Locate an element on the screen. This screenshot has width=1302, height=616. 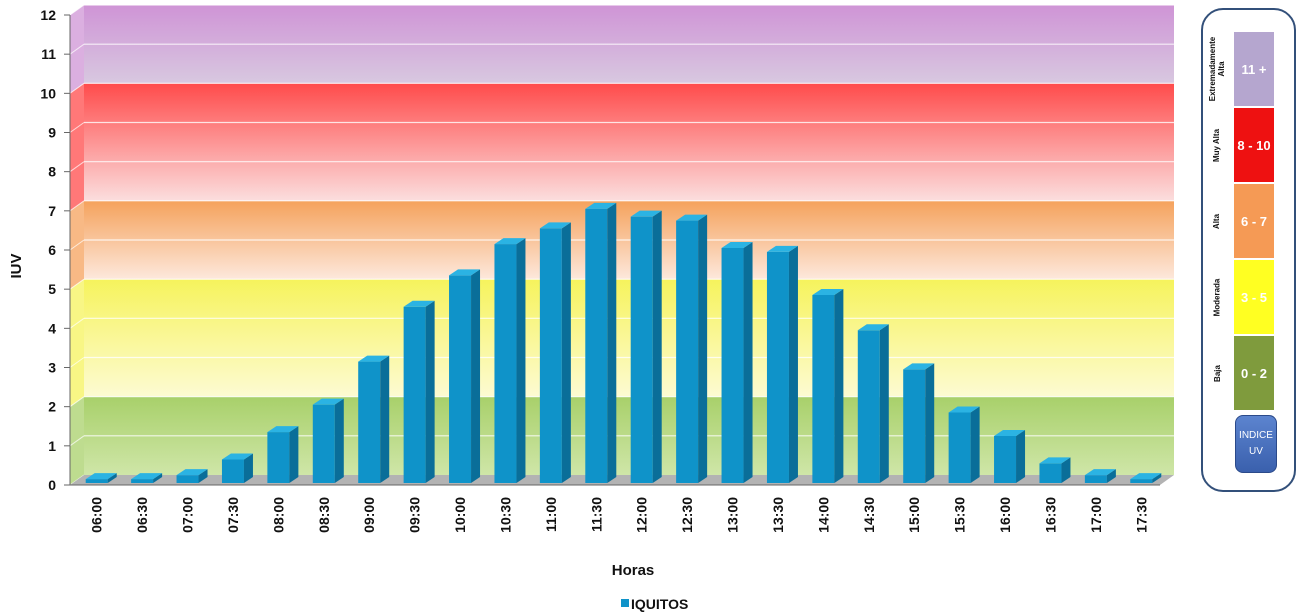
y-tick-label: 2 is located at coordinates (52, 407).